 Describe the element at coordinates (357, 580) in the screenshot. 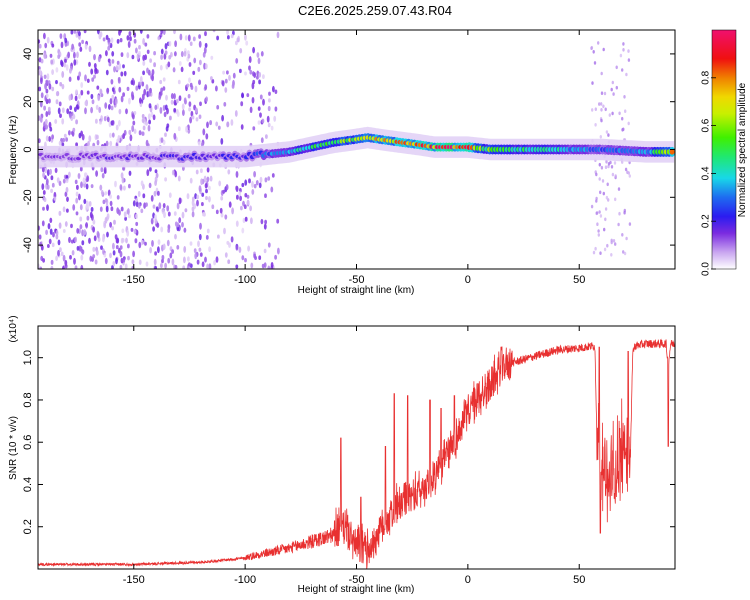

I see `snr-x-tick-label: -50` at that location.